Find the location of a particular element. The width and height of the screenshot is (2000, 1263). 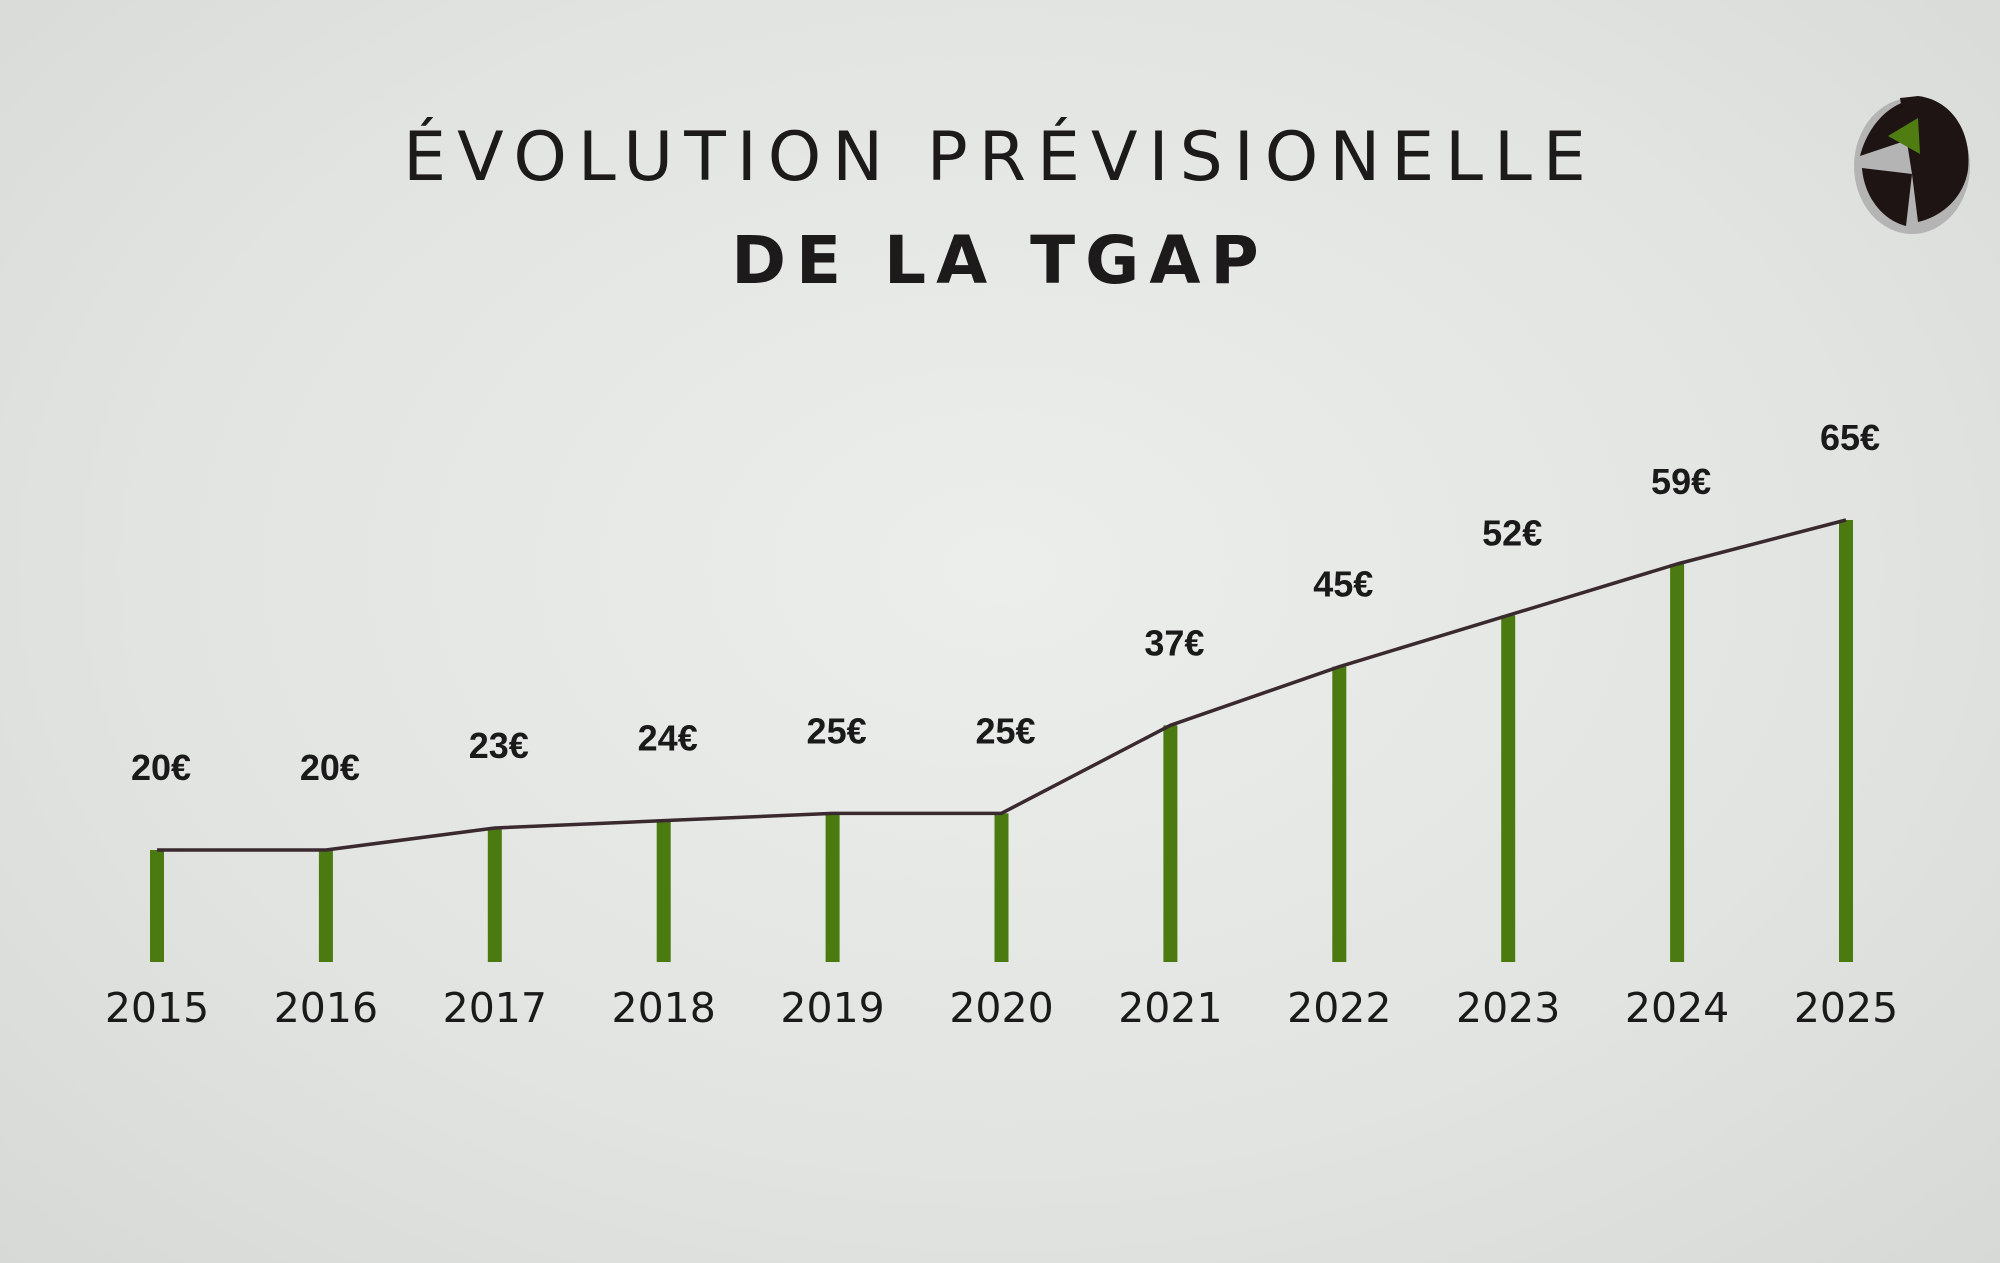

bar-2019 is located at coordinates (832, 887).